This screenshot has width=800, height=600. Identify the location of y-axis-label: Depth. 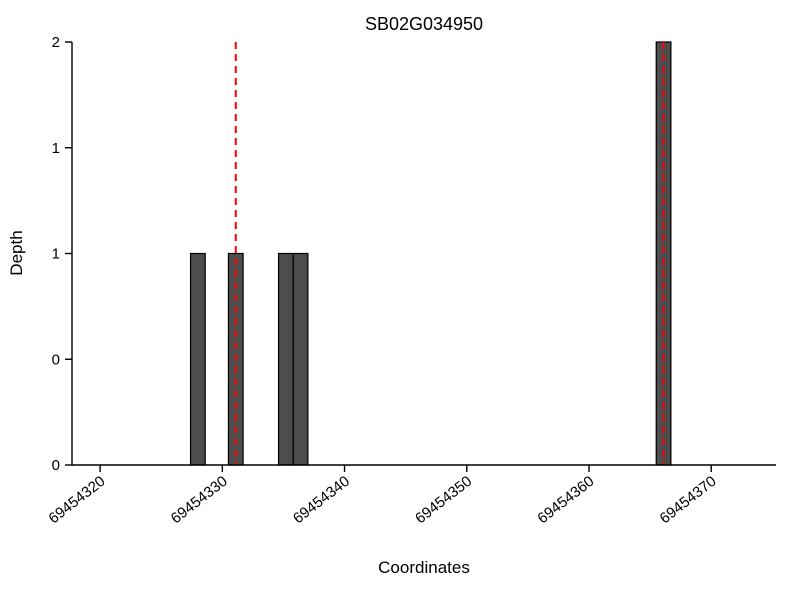
(16, 252).